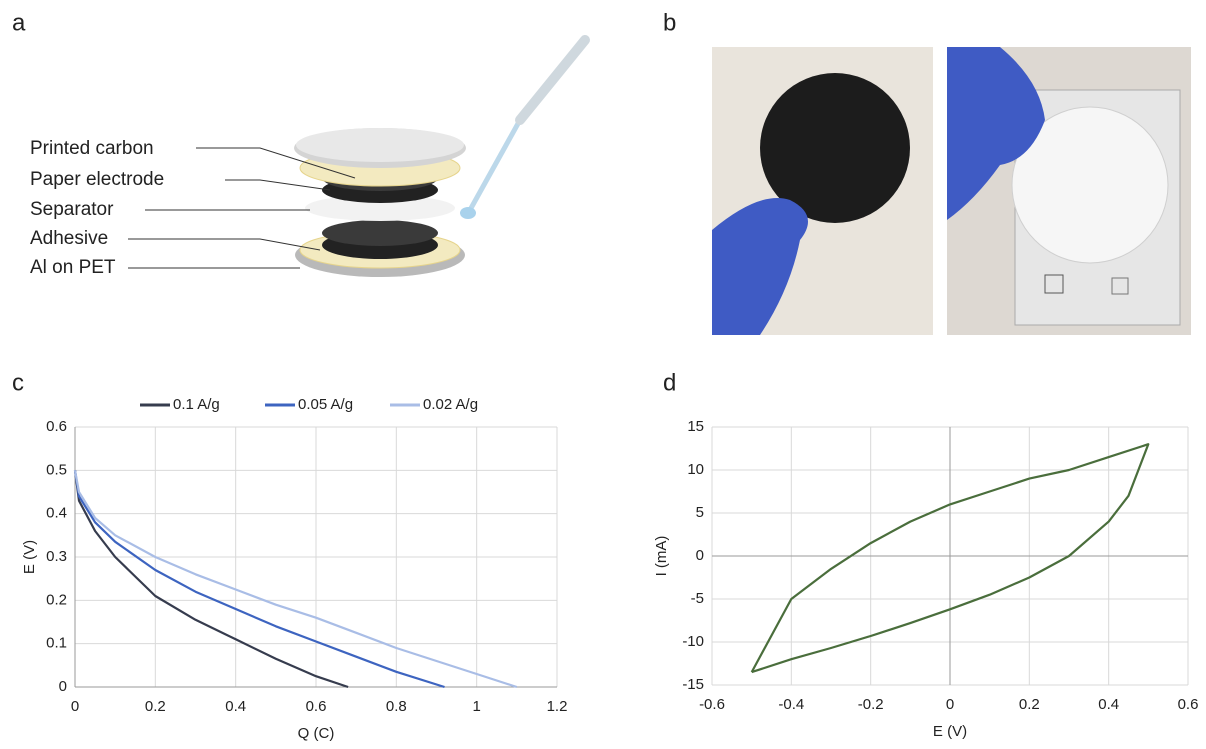  Describe the element at coordinates (950, 731) in the screenshot. I see `x-axis-label: E (V)` at that location.